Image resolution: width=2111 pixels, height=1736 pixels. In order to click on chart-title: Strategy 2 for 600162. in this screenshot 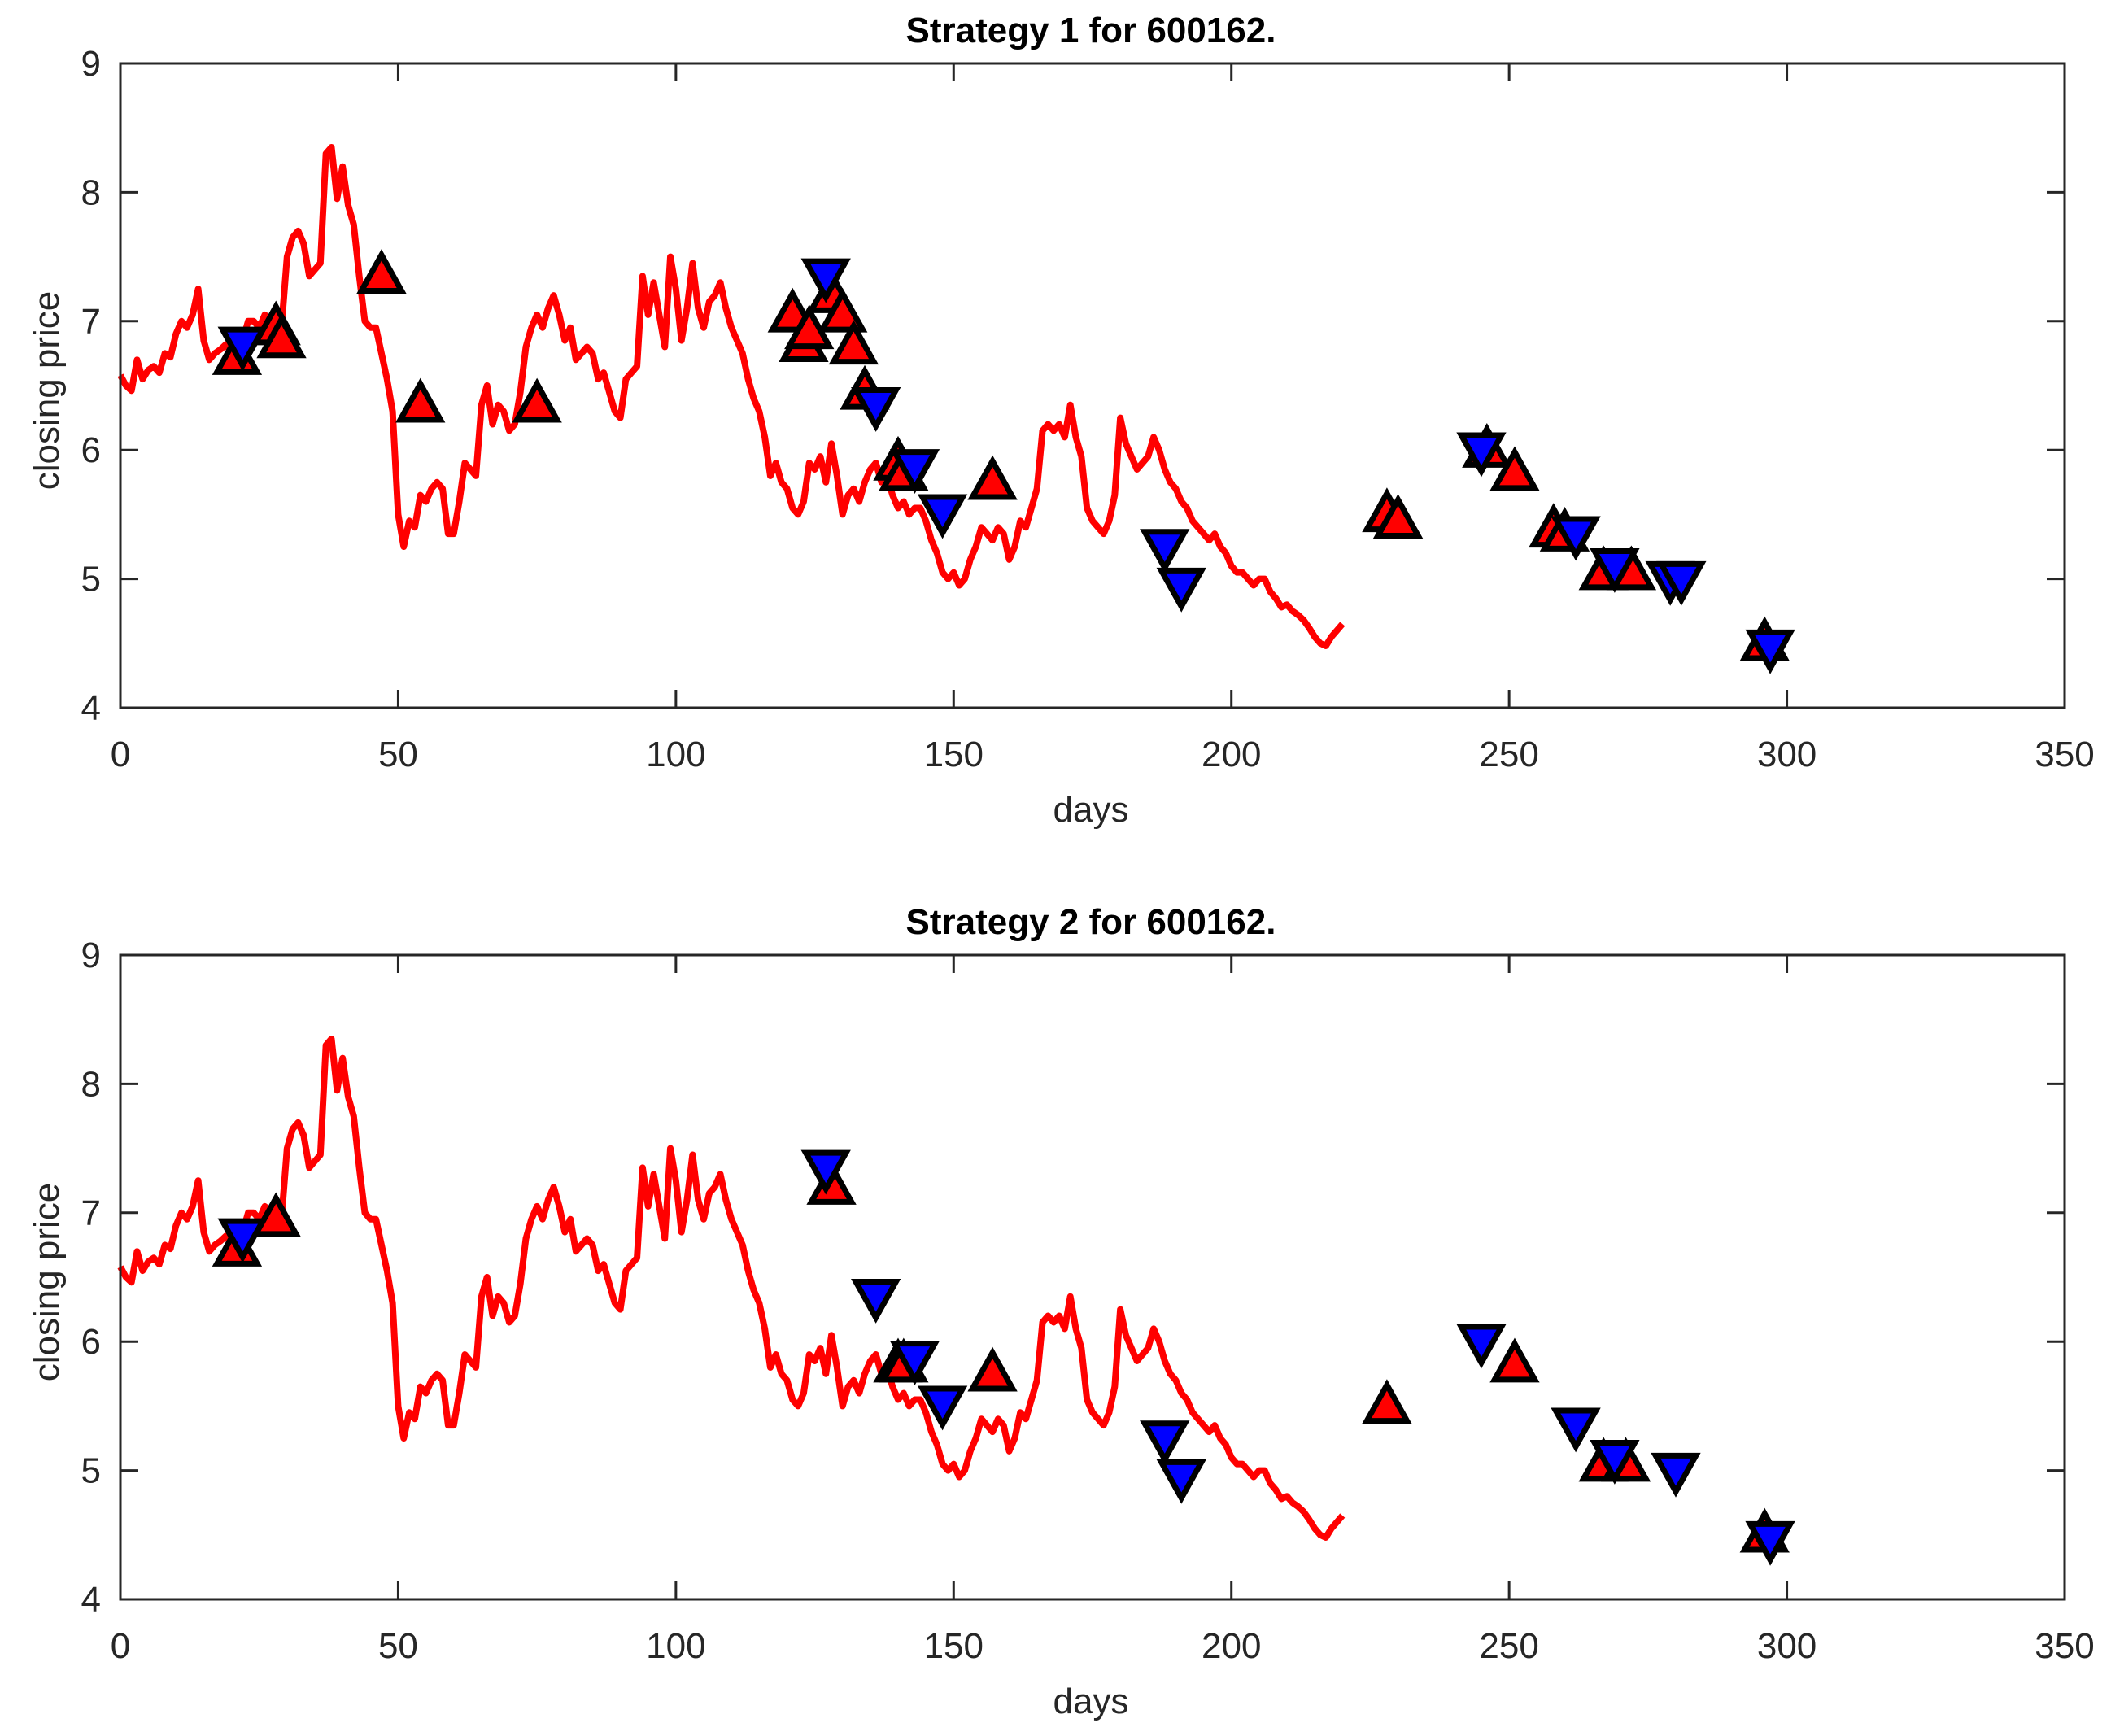, I will do `click(1091, 922)`.